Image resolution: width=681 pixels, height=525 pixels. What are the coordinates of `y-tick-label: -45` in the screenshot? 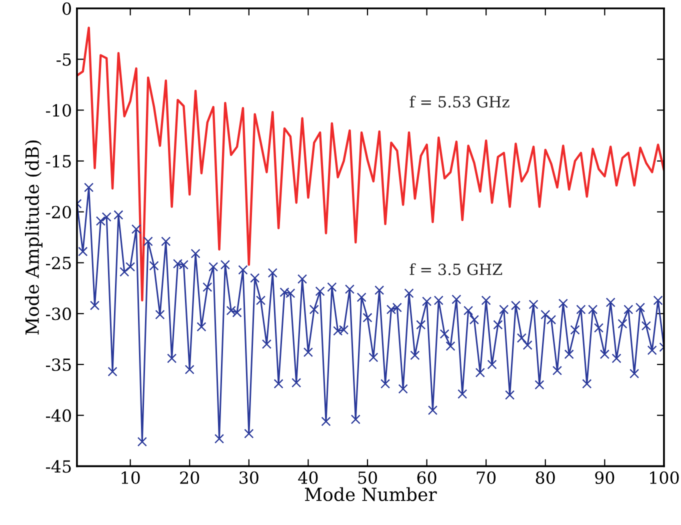 It's located at (58, 466).